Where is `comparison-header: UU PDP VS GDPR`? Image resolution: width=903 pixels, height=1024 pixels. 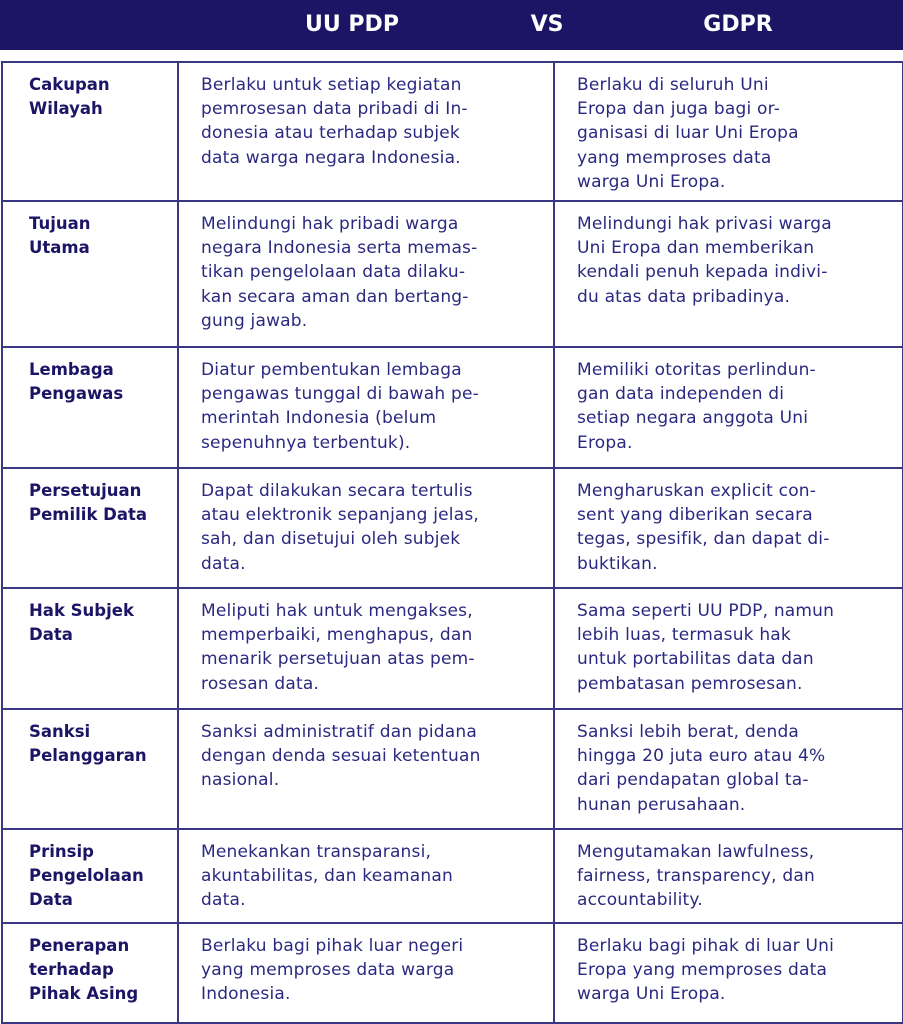
comparison-header: UU PDP VS GDPR is located at coordinates (451, 25).